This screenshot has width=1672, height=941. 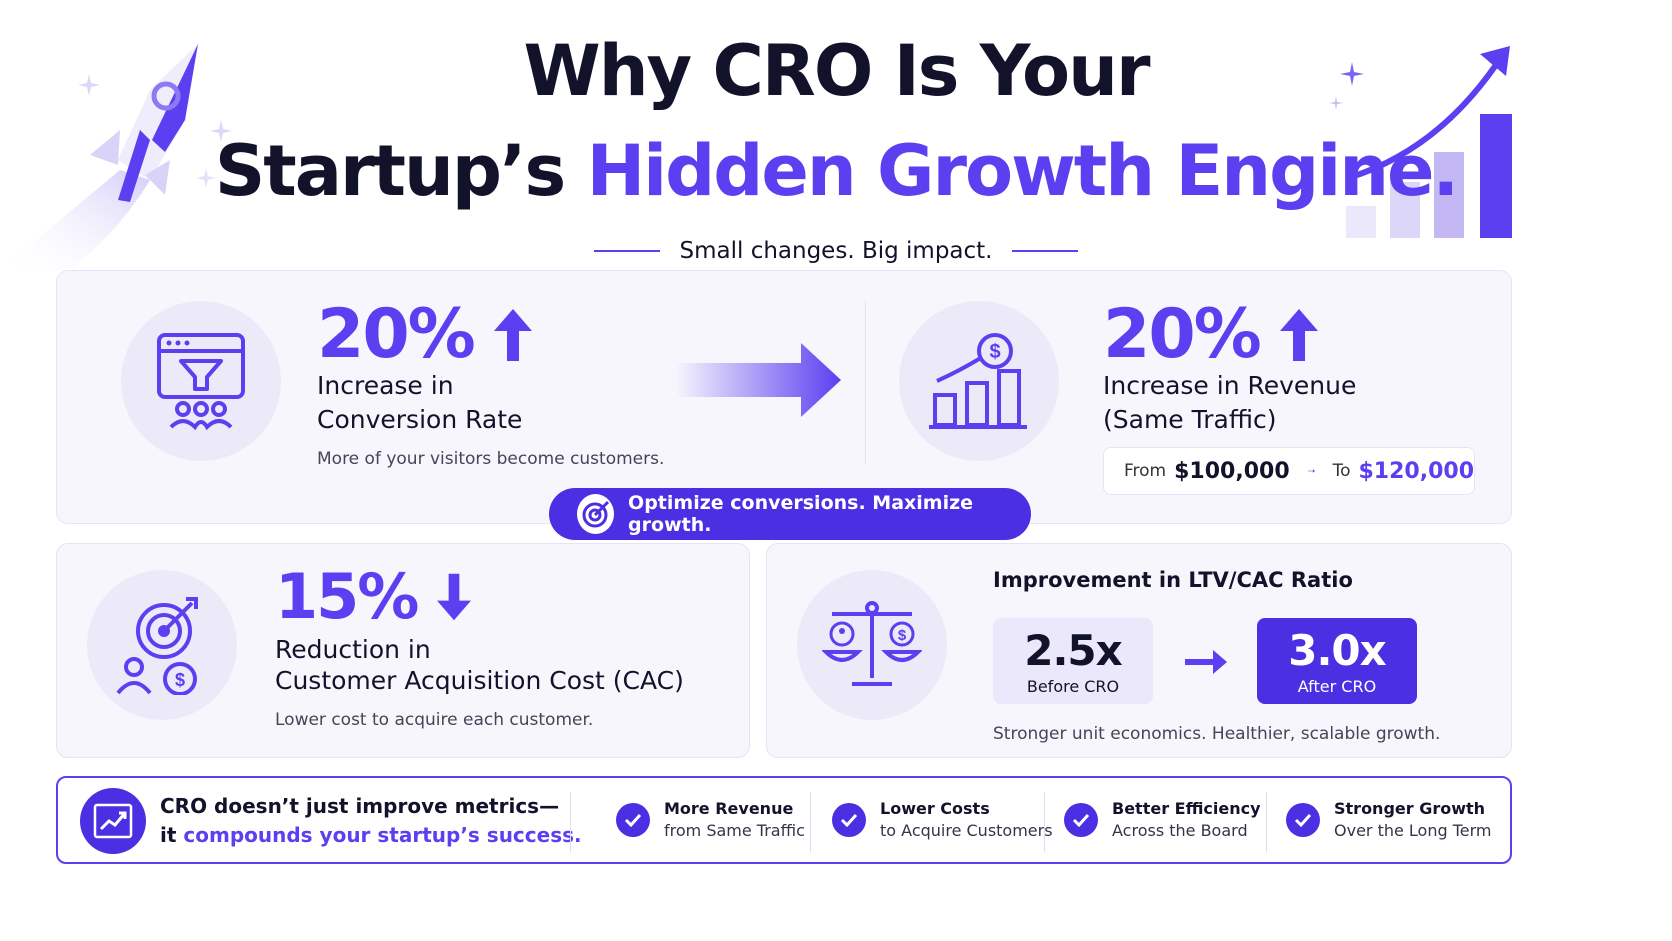 I want to click on benefit-title: Better Efficiency, so click(x=1186, y=808).